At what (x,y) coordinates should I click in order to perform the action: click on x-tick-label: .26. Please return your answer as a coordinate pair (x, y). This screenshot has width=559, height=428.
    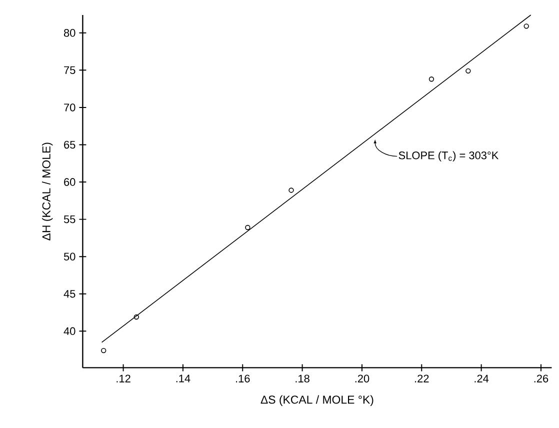
    Looking at the image, I should click on (541, 378).